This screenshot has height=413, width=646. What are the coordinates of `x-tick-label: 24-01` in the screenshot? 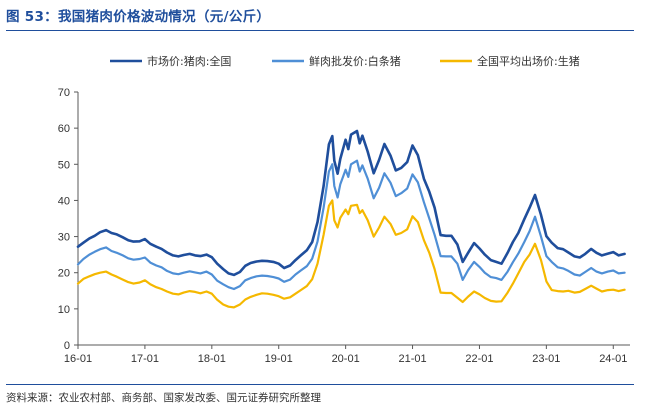 It's located at (613, 359).